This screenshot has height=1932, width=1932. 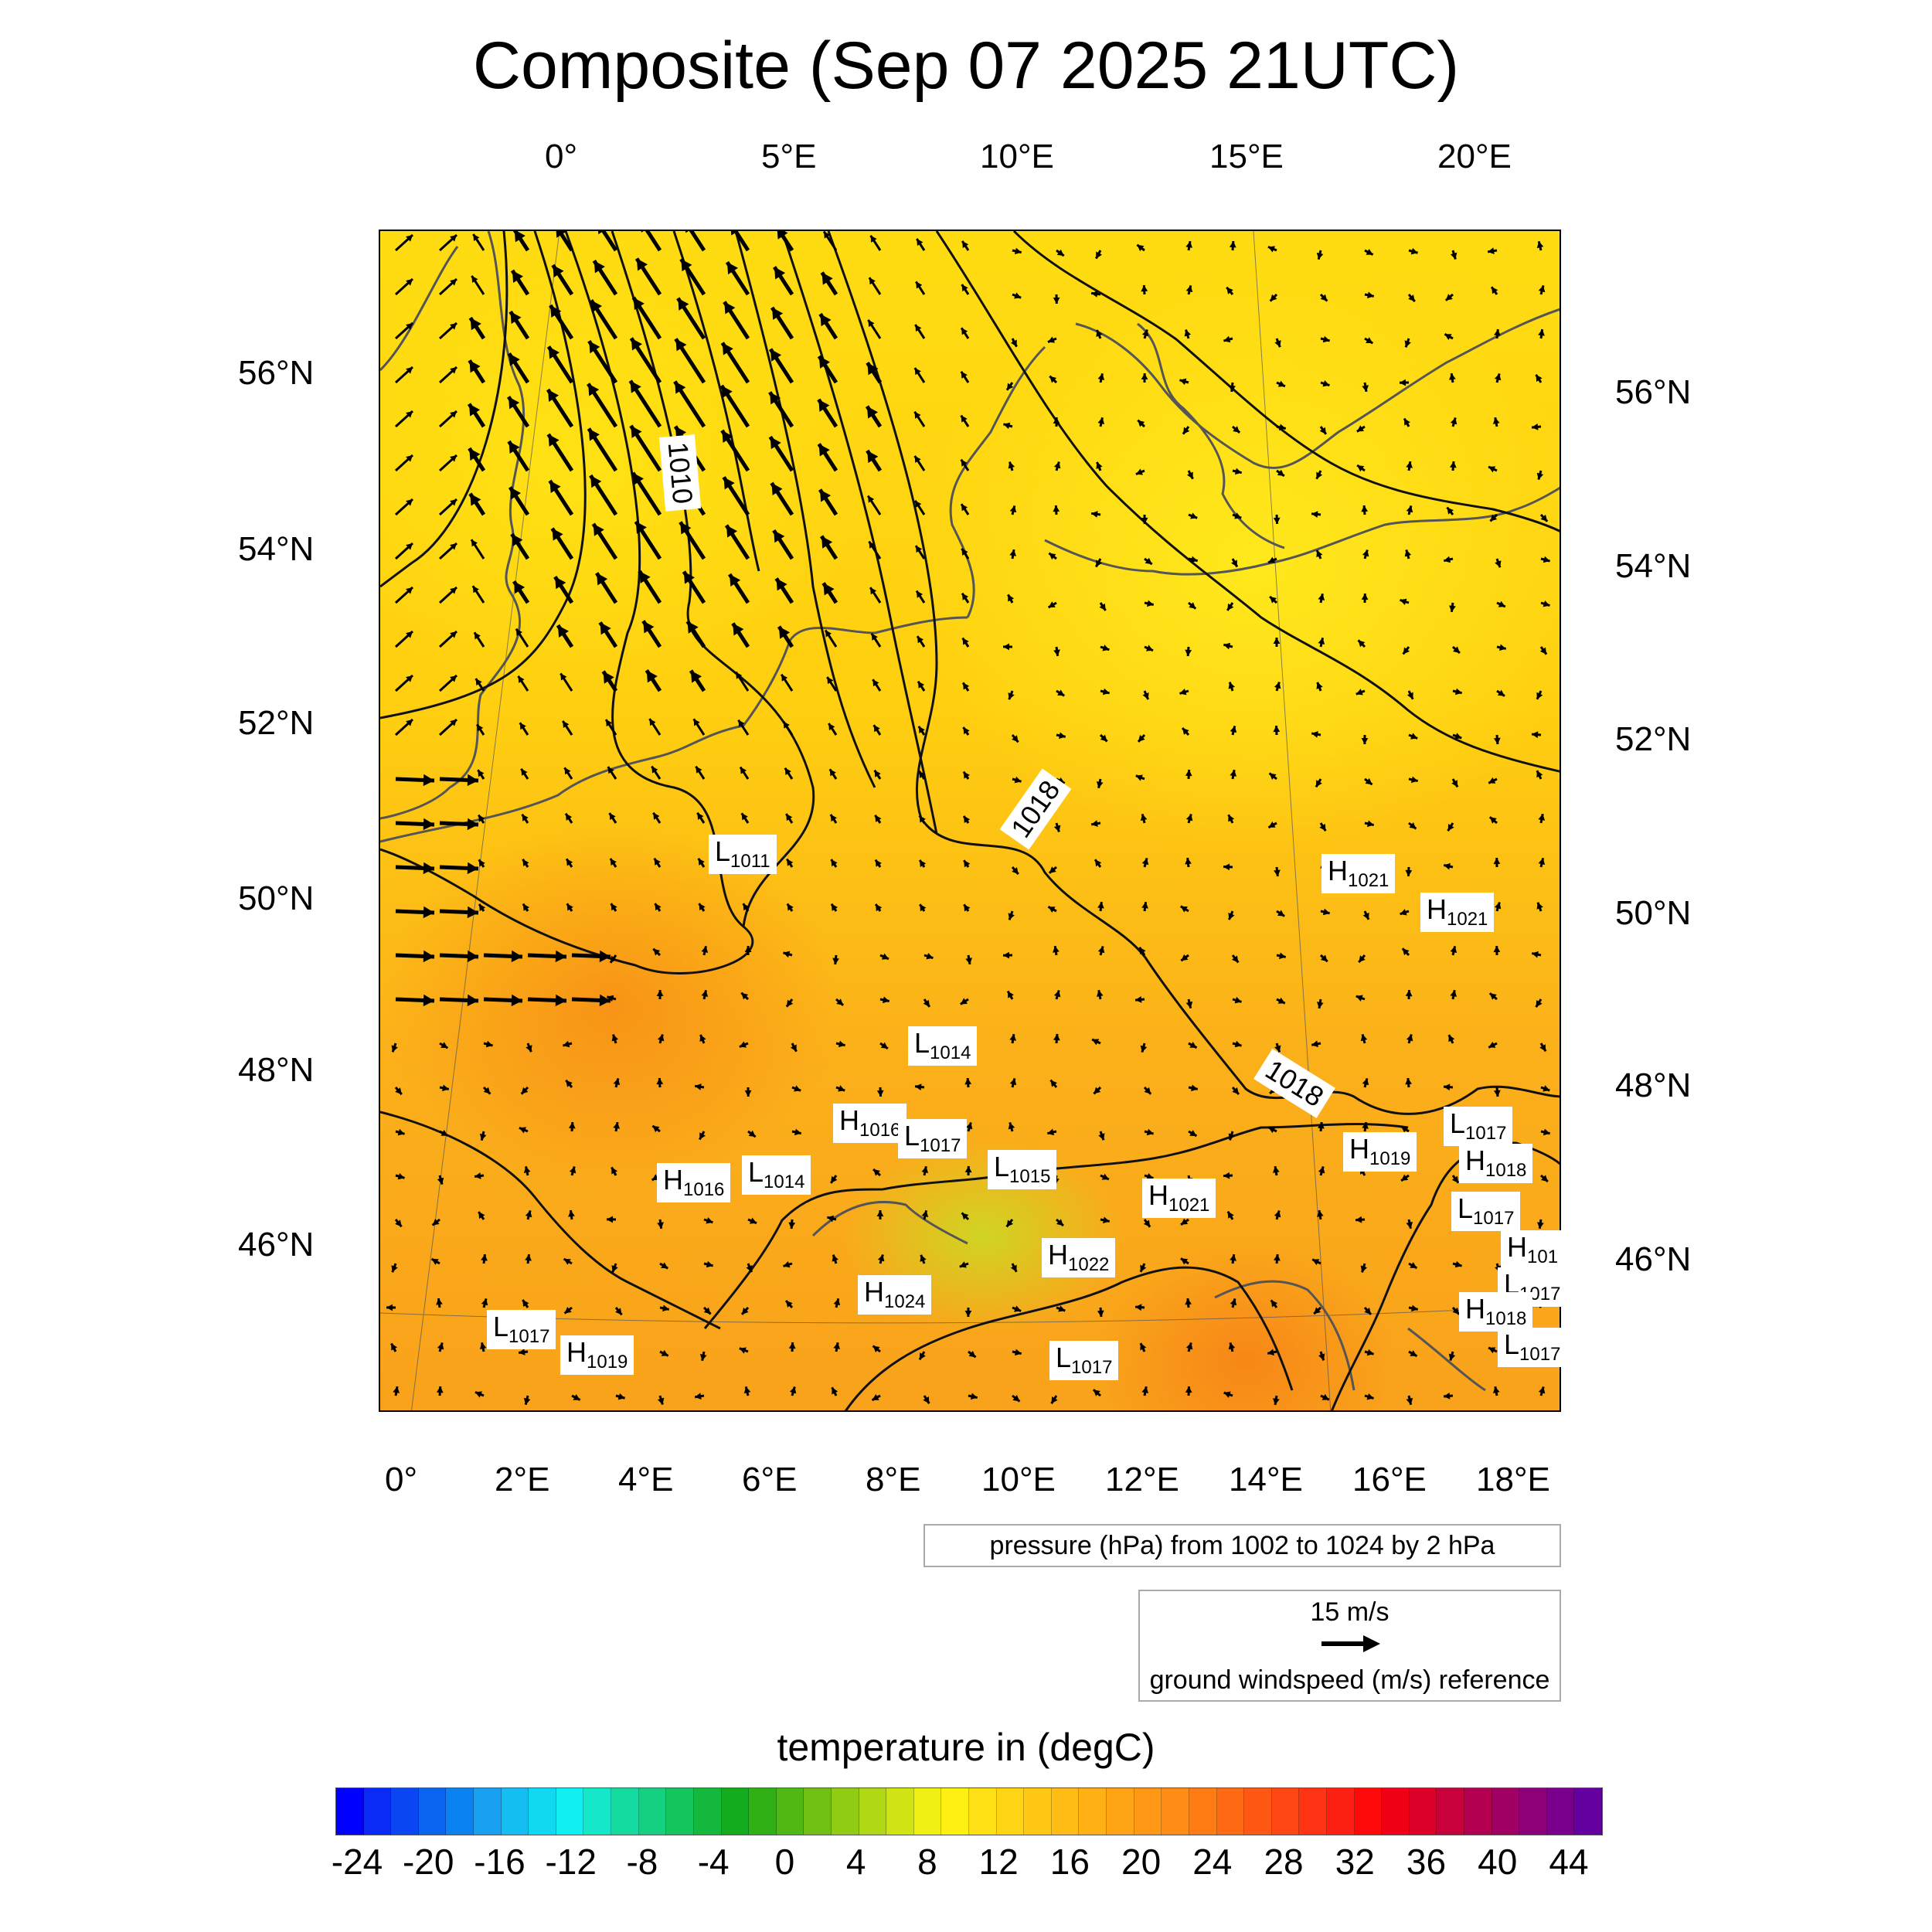 What do you see at coordinates (1654, 566) in the screenshot?
I see `right-axis-label: 54°N` at bounding box center [1654, 566].